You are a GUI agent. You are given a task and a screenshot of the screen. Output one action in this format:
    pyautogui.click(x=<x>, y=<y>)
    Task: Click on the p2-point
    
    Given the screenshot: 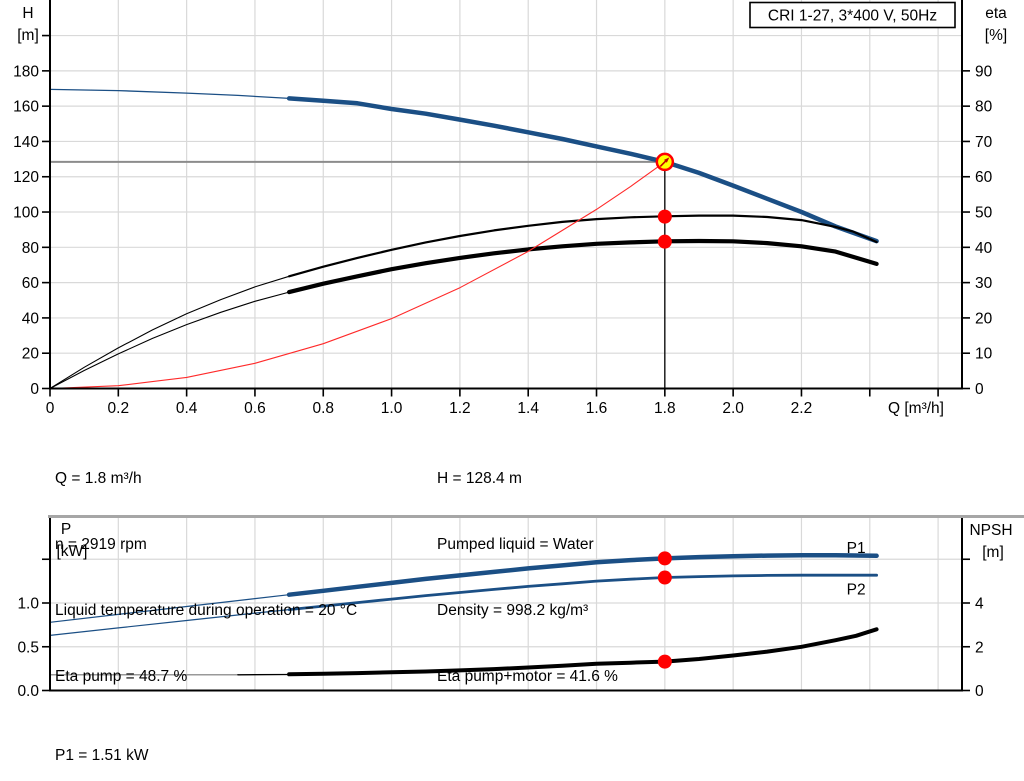 What is the action you would take?
    pyautogui.click(x=664, y=577)
    